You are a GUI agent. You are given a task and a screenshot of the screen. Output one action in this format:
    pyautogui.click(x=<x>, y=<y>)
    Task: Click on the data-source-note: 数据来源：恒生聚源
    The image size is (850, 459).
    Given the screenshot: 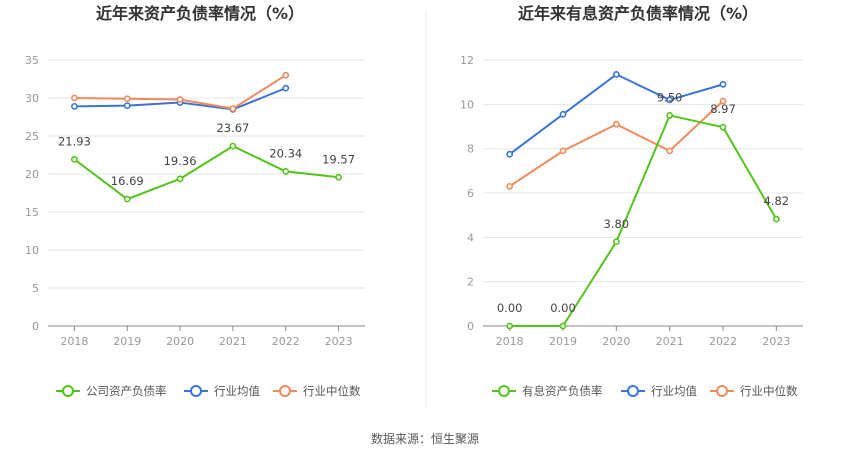 What is the action you would take?
    pyautogui.click(x=425, y=438)
    